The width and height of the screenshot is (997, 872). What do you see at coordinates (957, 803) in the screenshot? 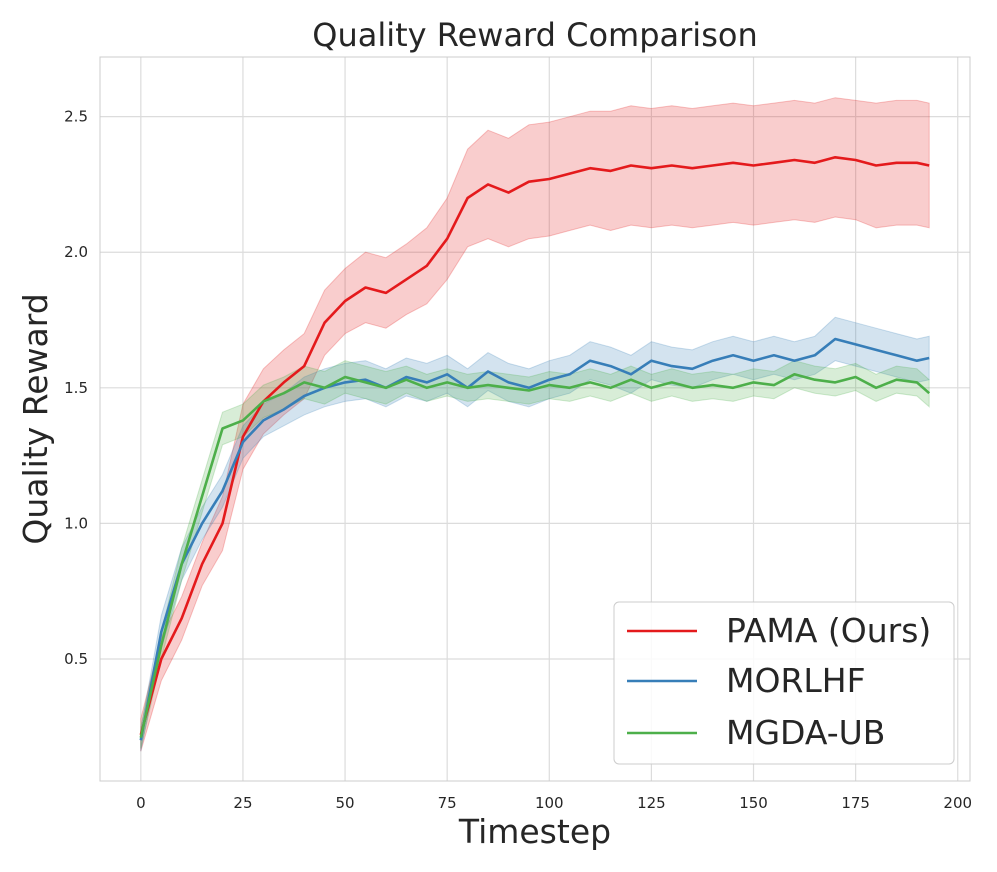
I see `x-tick-label: 200` at bounding box center [957, 803].